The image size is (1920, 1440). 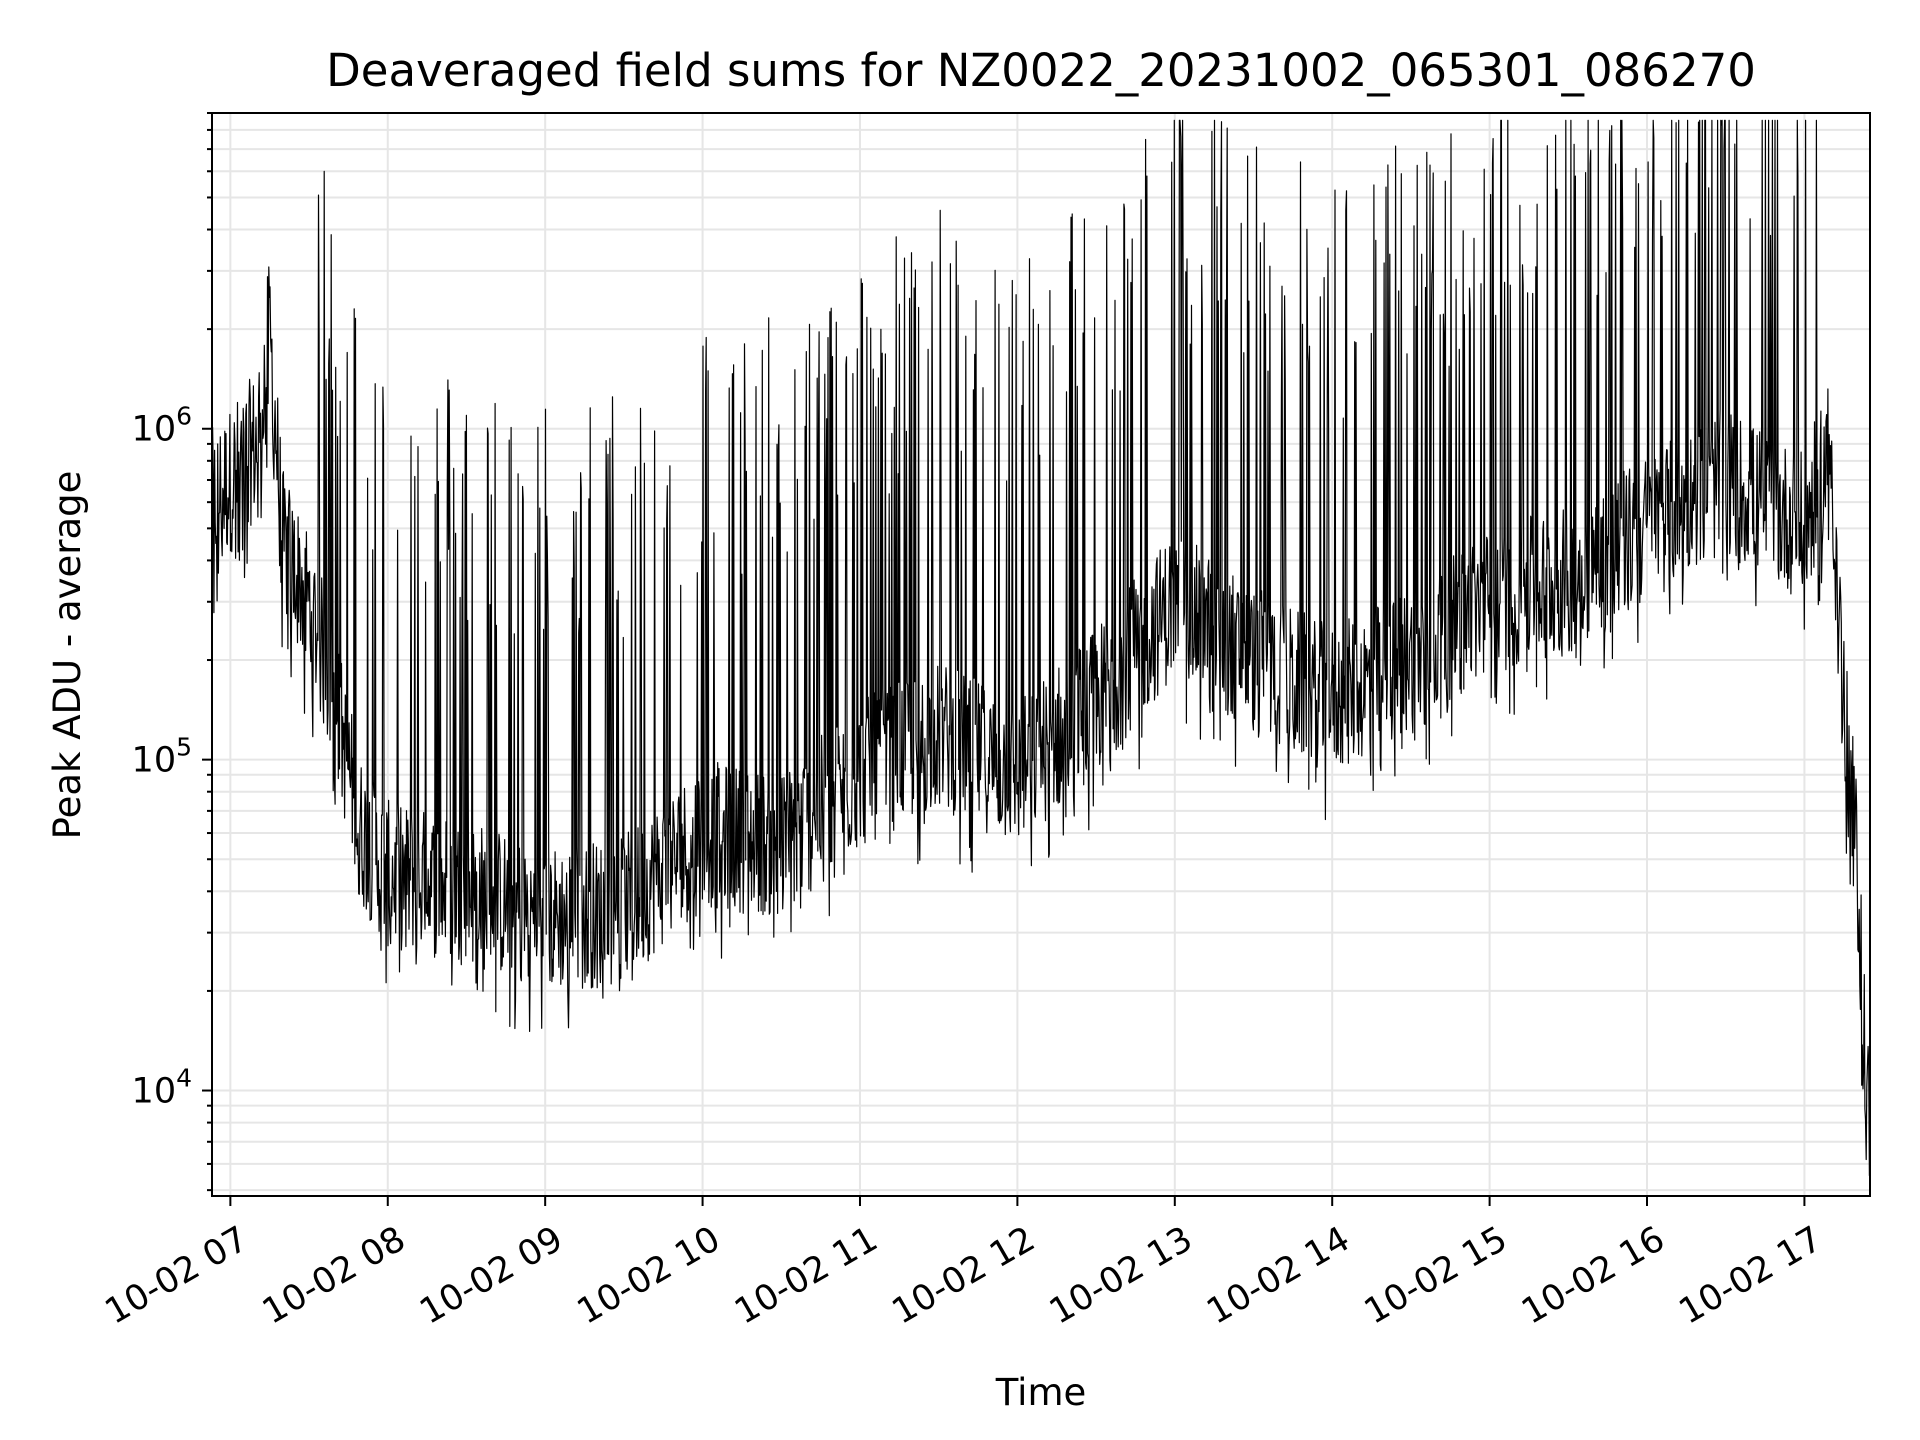 I want to click on x-tick-label: 10-02 13, so click(x=1121, y=1275).